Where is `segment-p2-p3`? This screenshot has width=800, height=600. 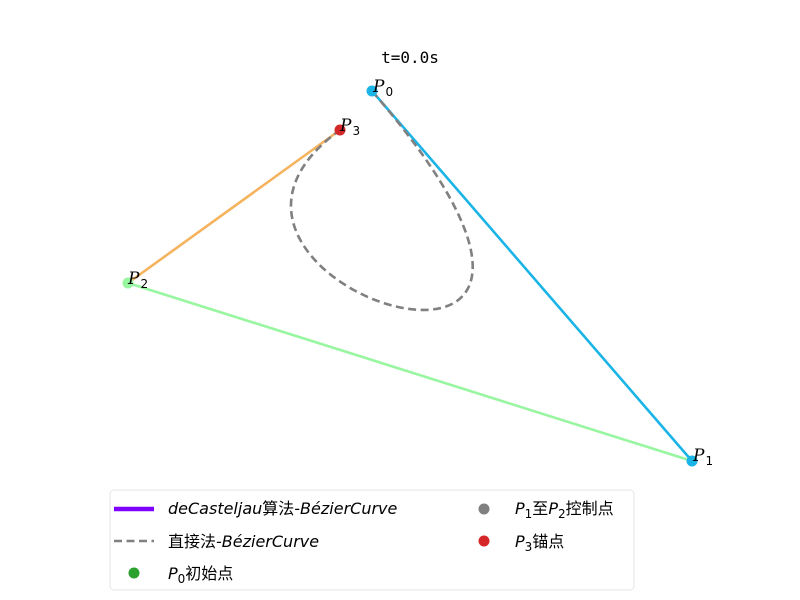 segment-p2-p3 is located at coordinates (234, 206).